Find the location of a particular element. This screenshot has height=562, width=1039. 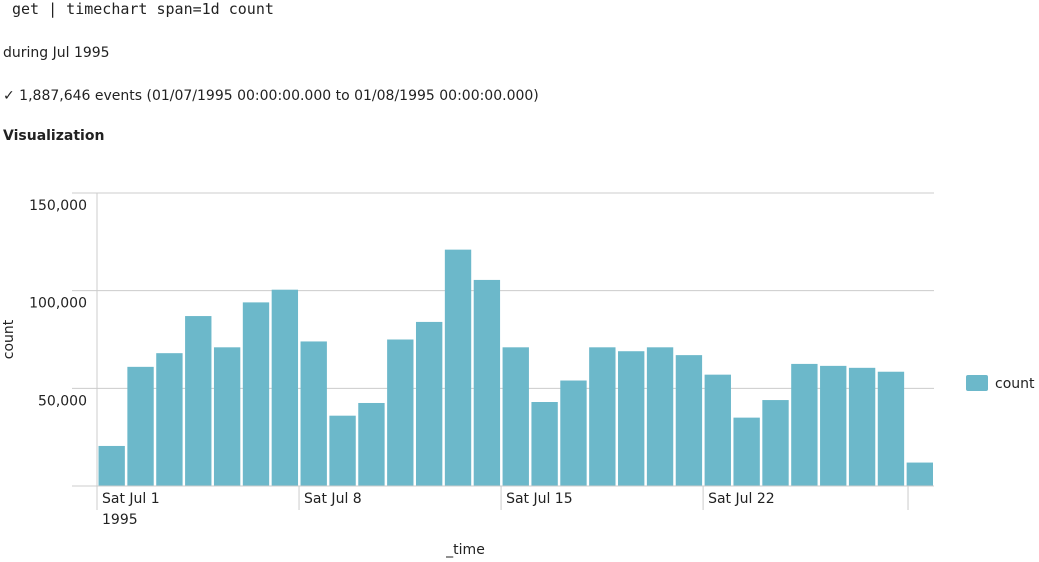

legend-label: count is located at coordinates (1015, 384).